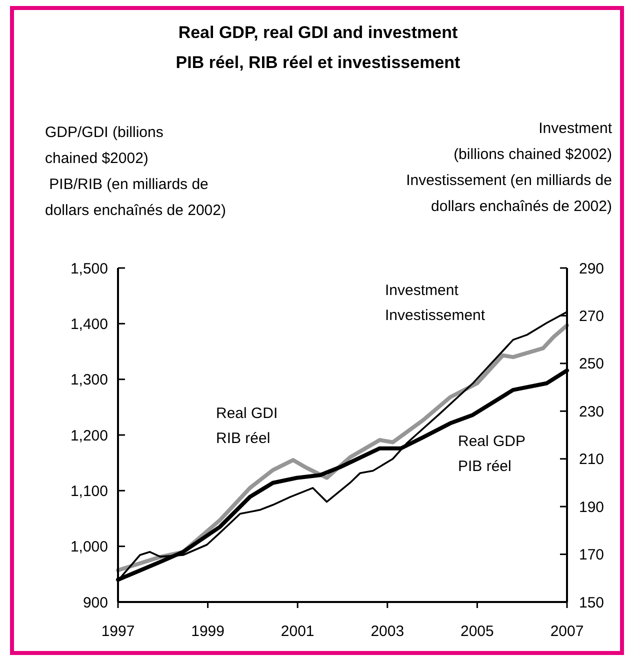 This screenshot has height=658, width=628. I want to click on y-tick-label: 1,500, so click(89, 269).